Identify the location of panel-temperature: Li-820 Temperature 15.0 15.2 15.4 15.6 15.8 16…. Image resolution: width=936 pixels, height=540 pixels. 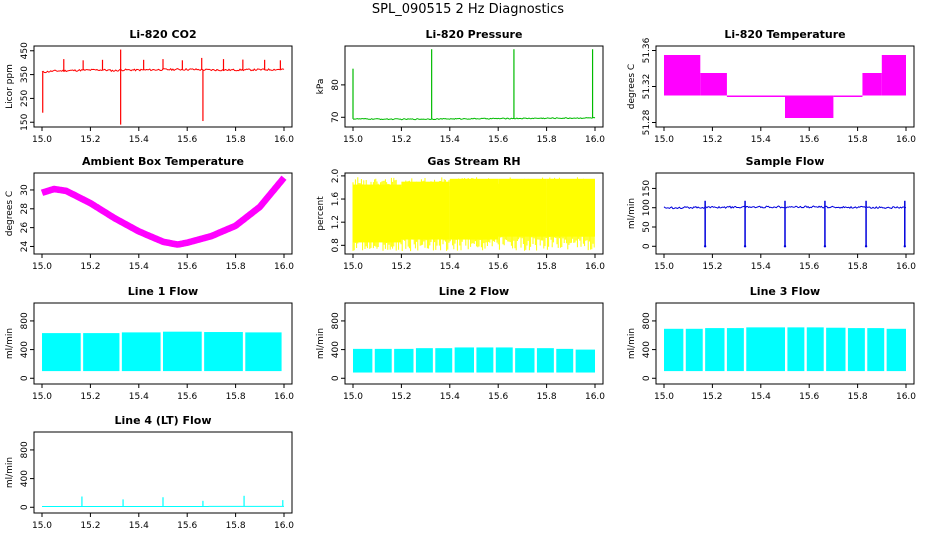
(771, 86).